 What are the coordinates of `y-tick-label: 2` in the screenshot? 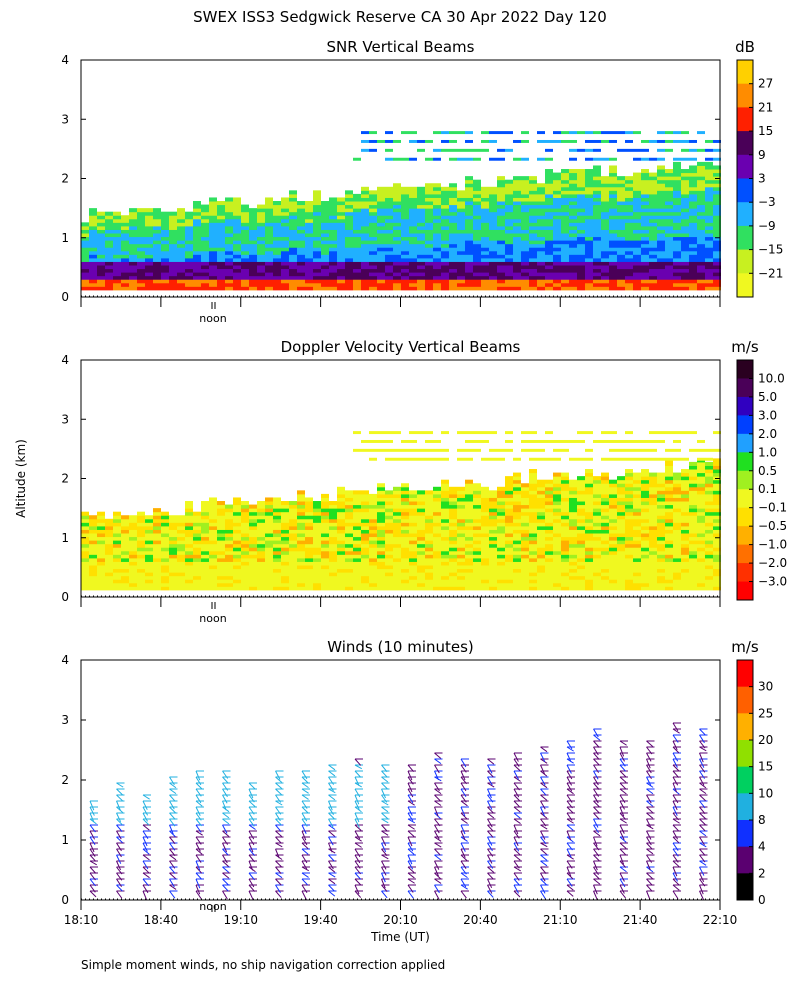 It's located at (65, 179).